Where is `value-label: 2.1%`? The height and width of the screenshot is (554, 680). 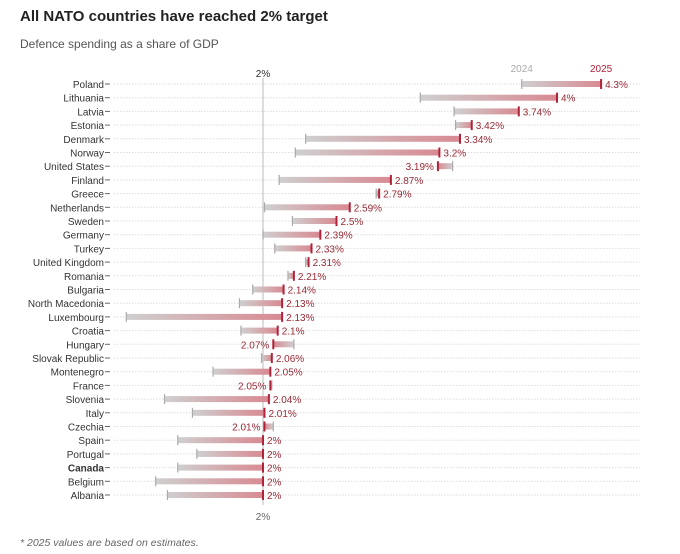 value-label: 2.1% is located at coordinates (293, 332).